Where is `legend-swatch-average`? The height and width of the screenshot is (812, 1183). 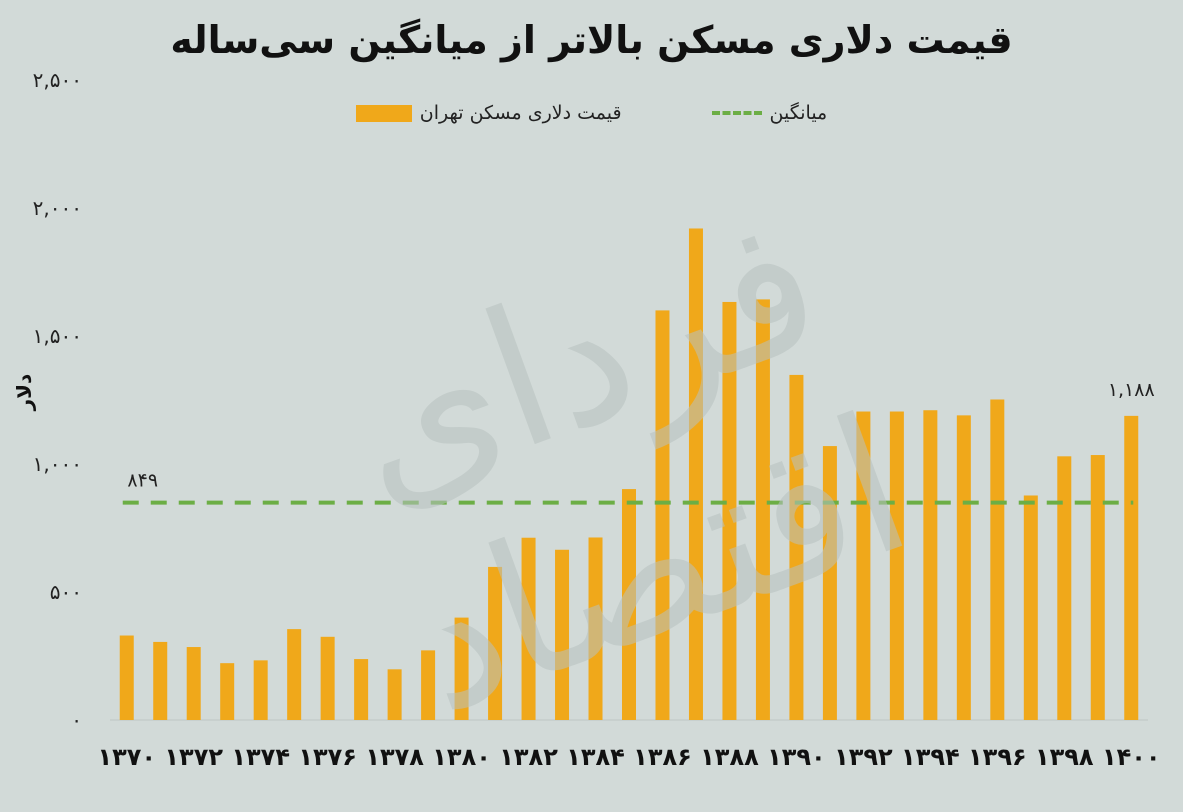 legend-swatch-average is located at coordinates (736, 113).